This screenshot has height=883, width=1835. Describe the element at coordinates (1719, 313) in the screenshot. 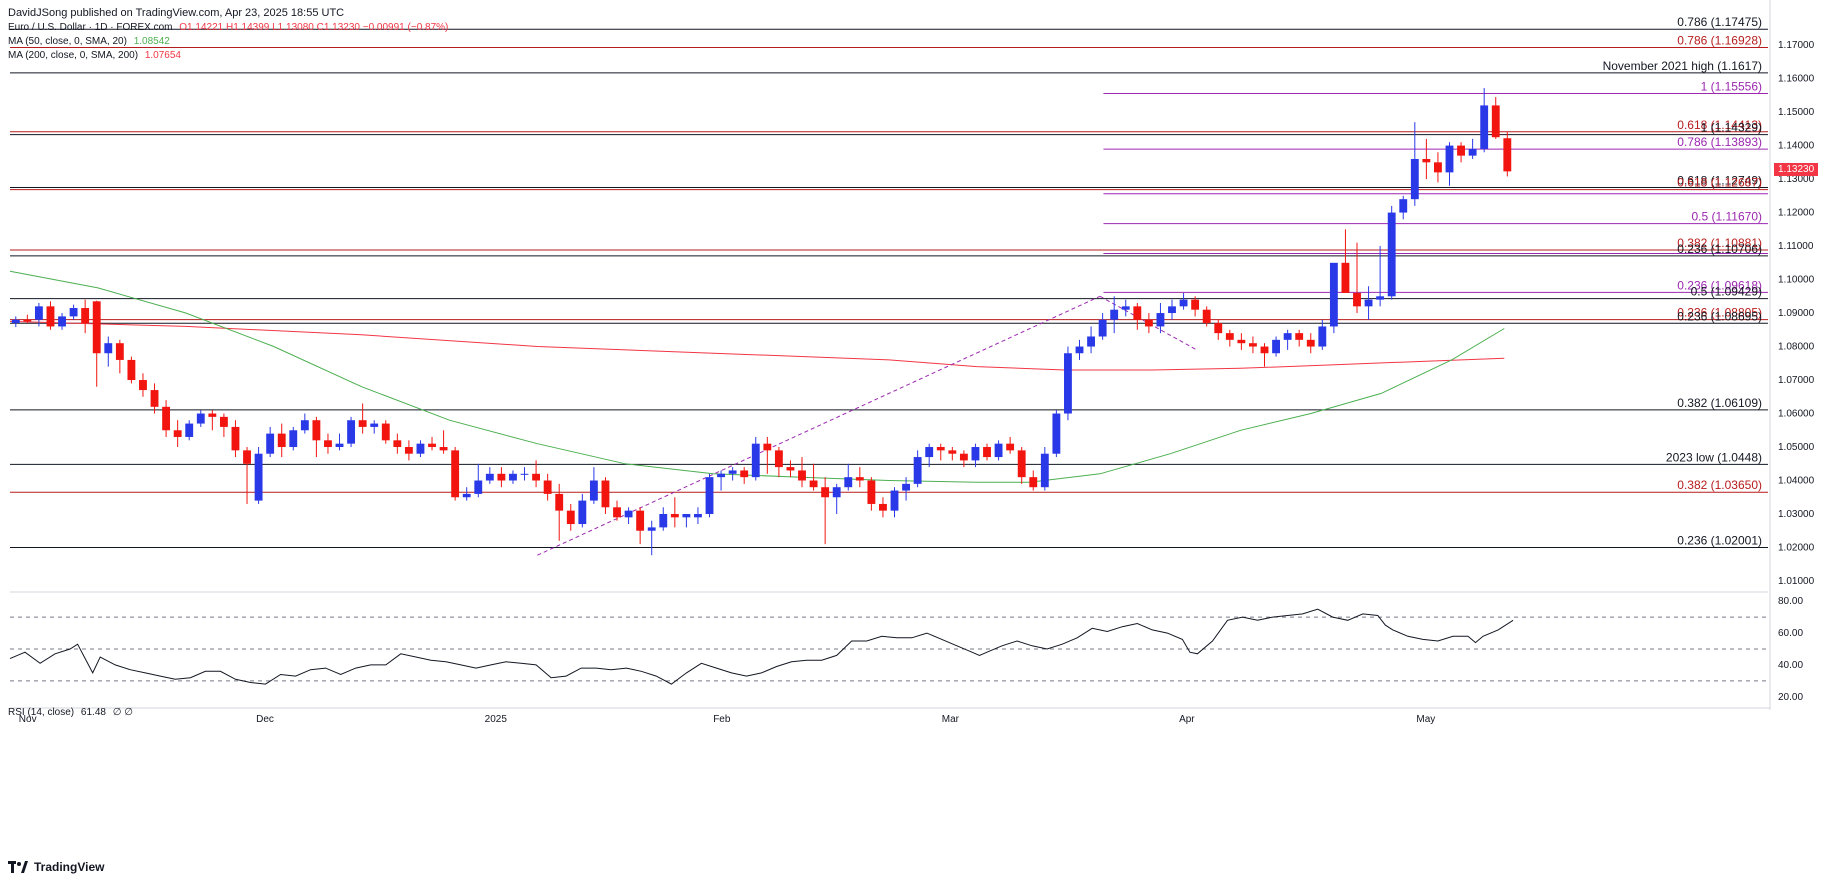

I see `level-label: 0.236 (1.08805)` at that location.